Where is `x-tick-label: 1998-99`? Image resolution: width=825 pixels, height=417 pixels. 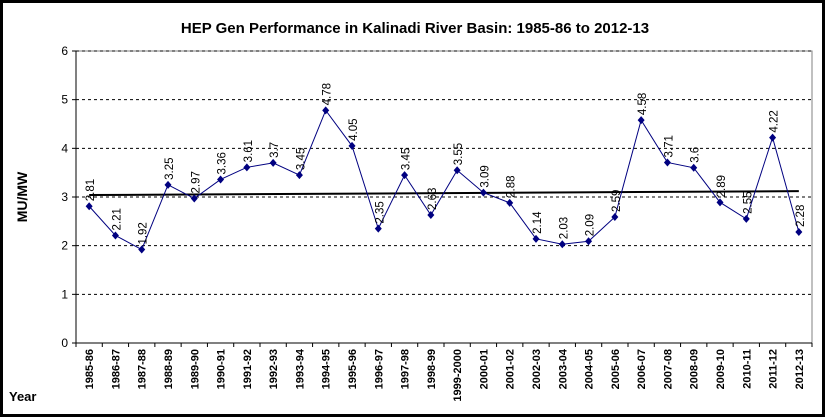 x-tick-label: 1998-99 is located at coordinates (432, 369).